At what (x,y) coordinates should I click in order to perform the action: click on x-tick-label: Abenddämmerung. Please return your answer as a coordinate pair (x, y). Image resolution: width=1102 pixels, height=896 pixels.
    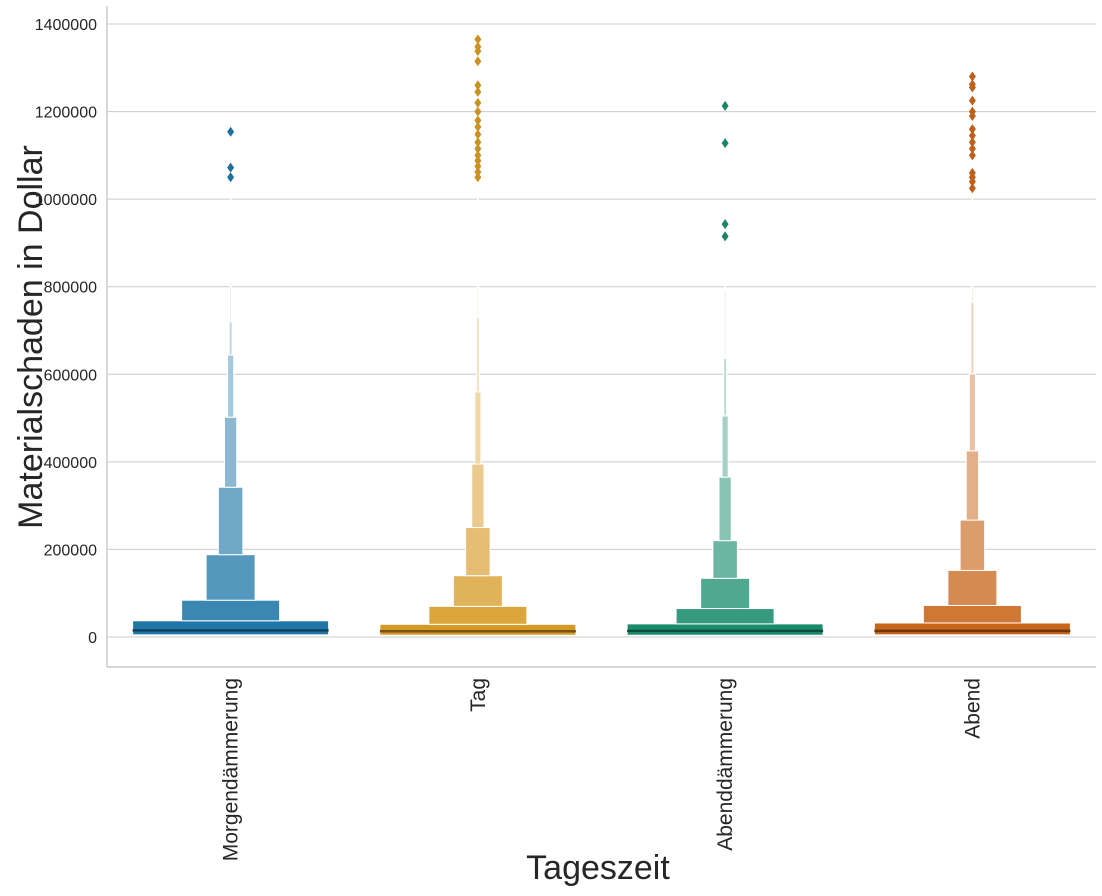
    Looking at the image, I should click on (725, 764).